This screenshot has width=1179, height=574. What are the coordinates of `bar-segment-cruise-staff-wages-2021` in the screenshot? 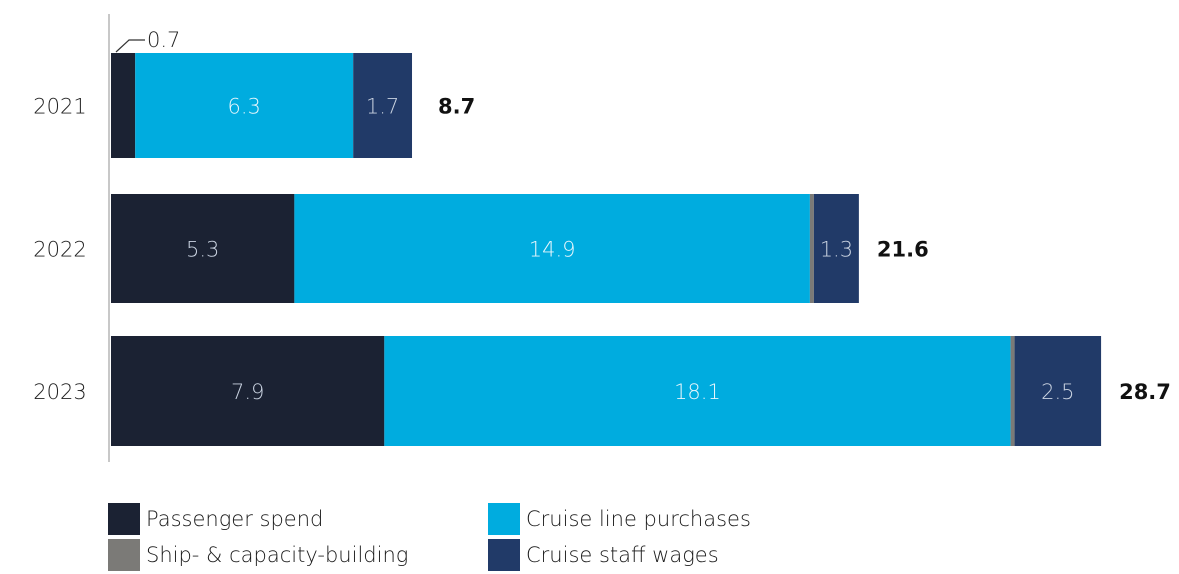 It's located at (383, 105).